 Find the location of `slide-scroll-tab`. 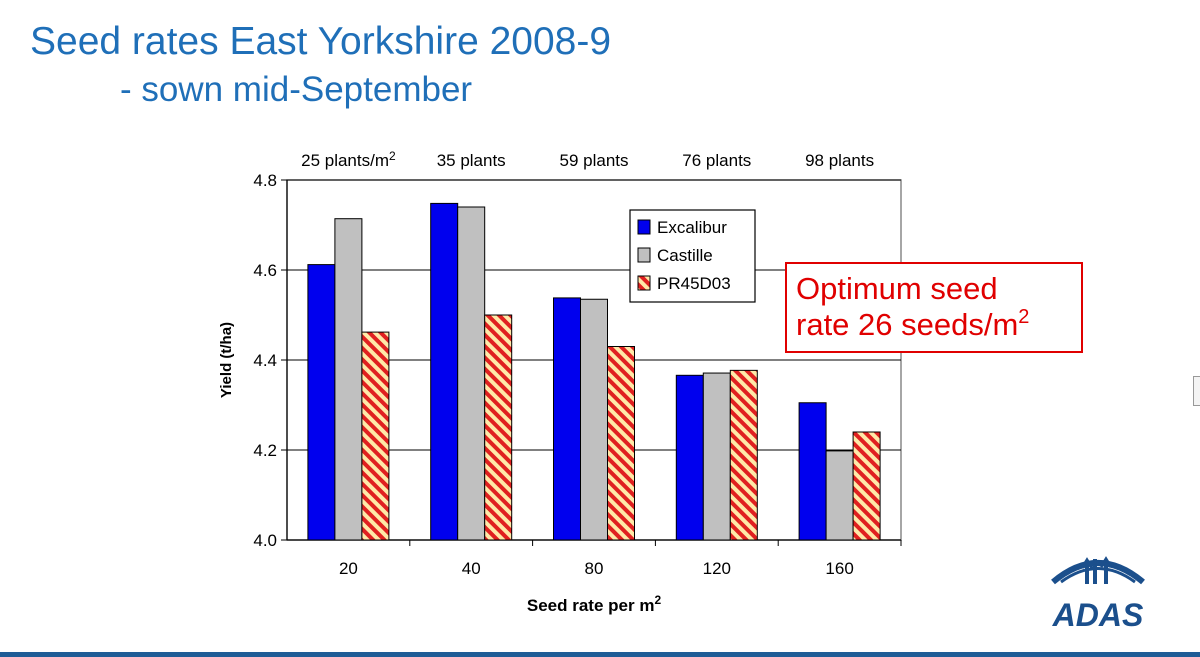

slide-scroll-tab is located at coordinates (1196, 391).